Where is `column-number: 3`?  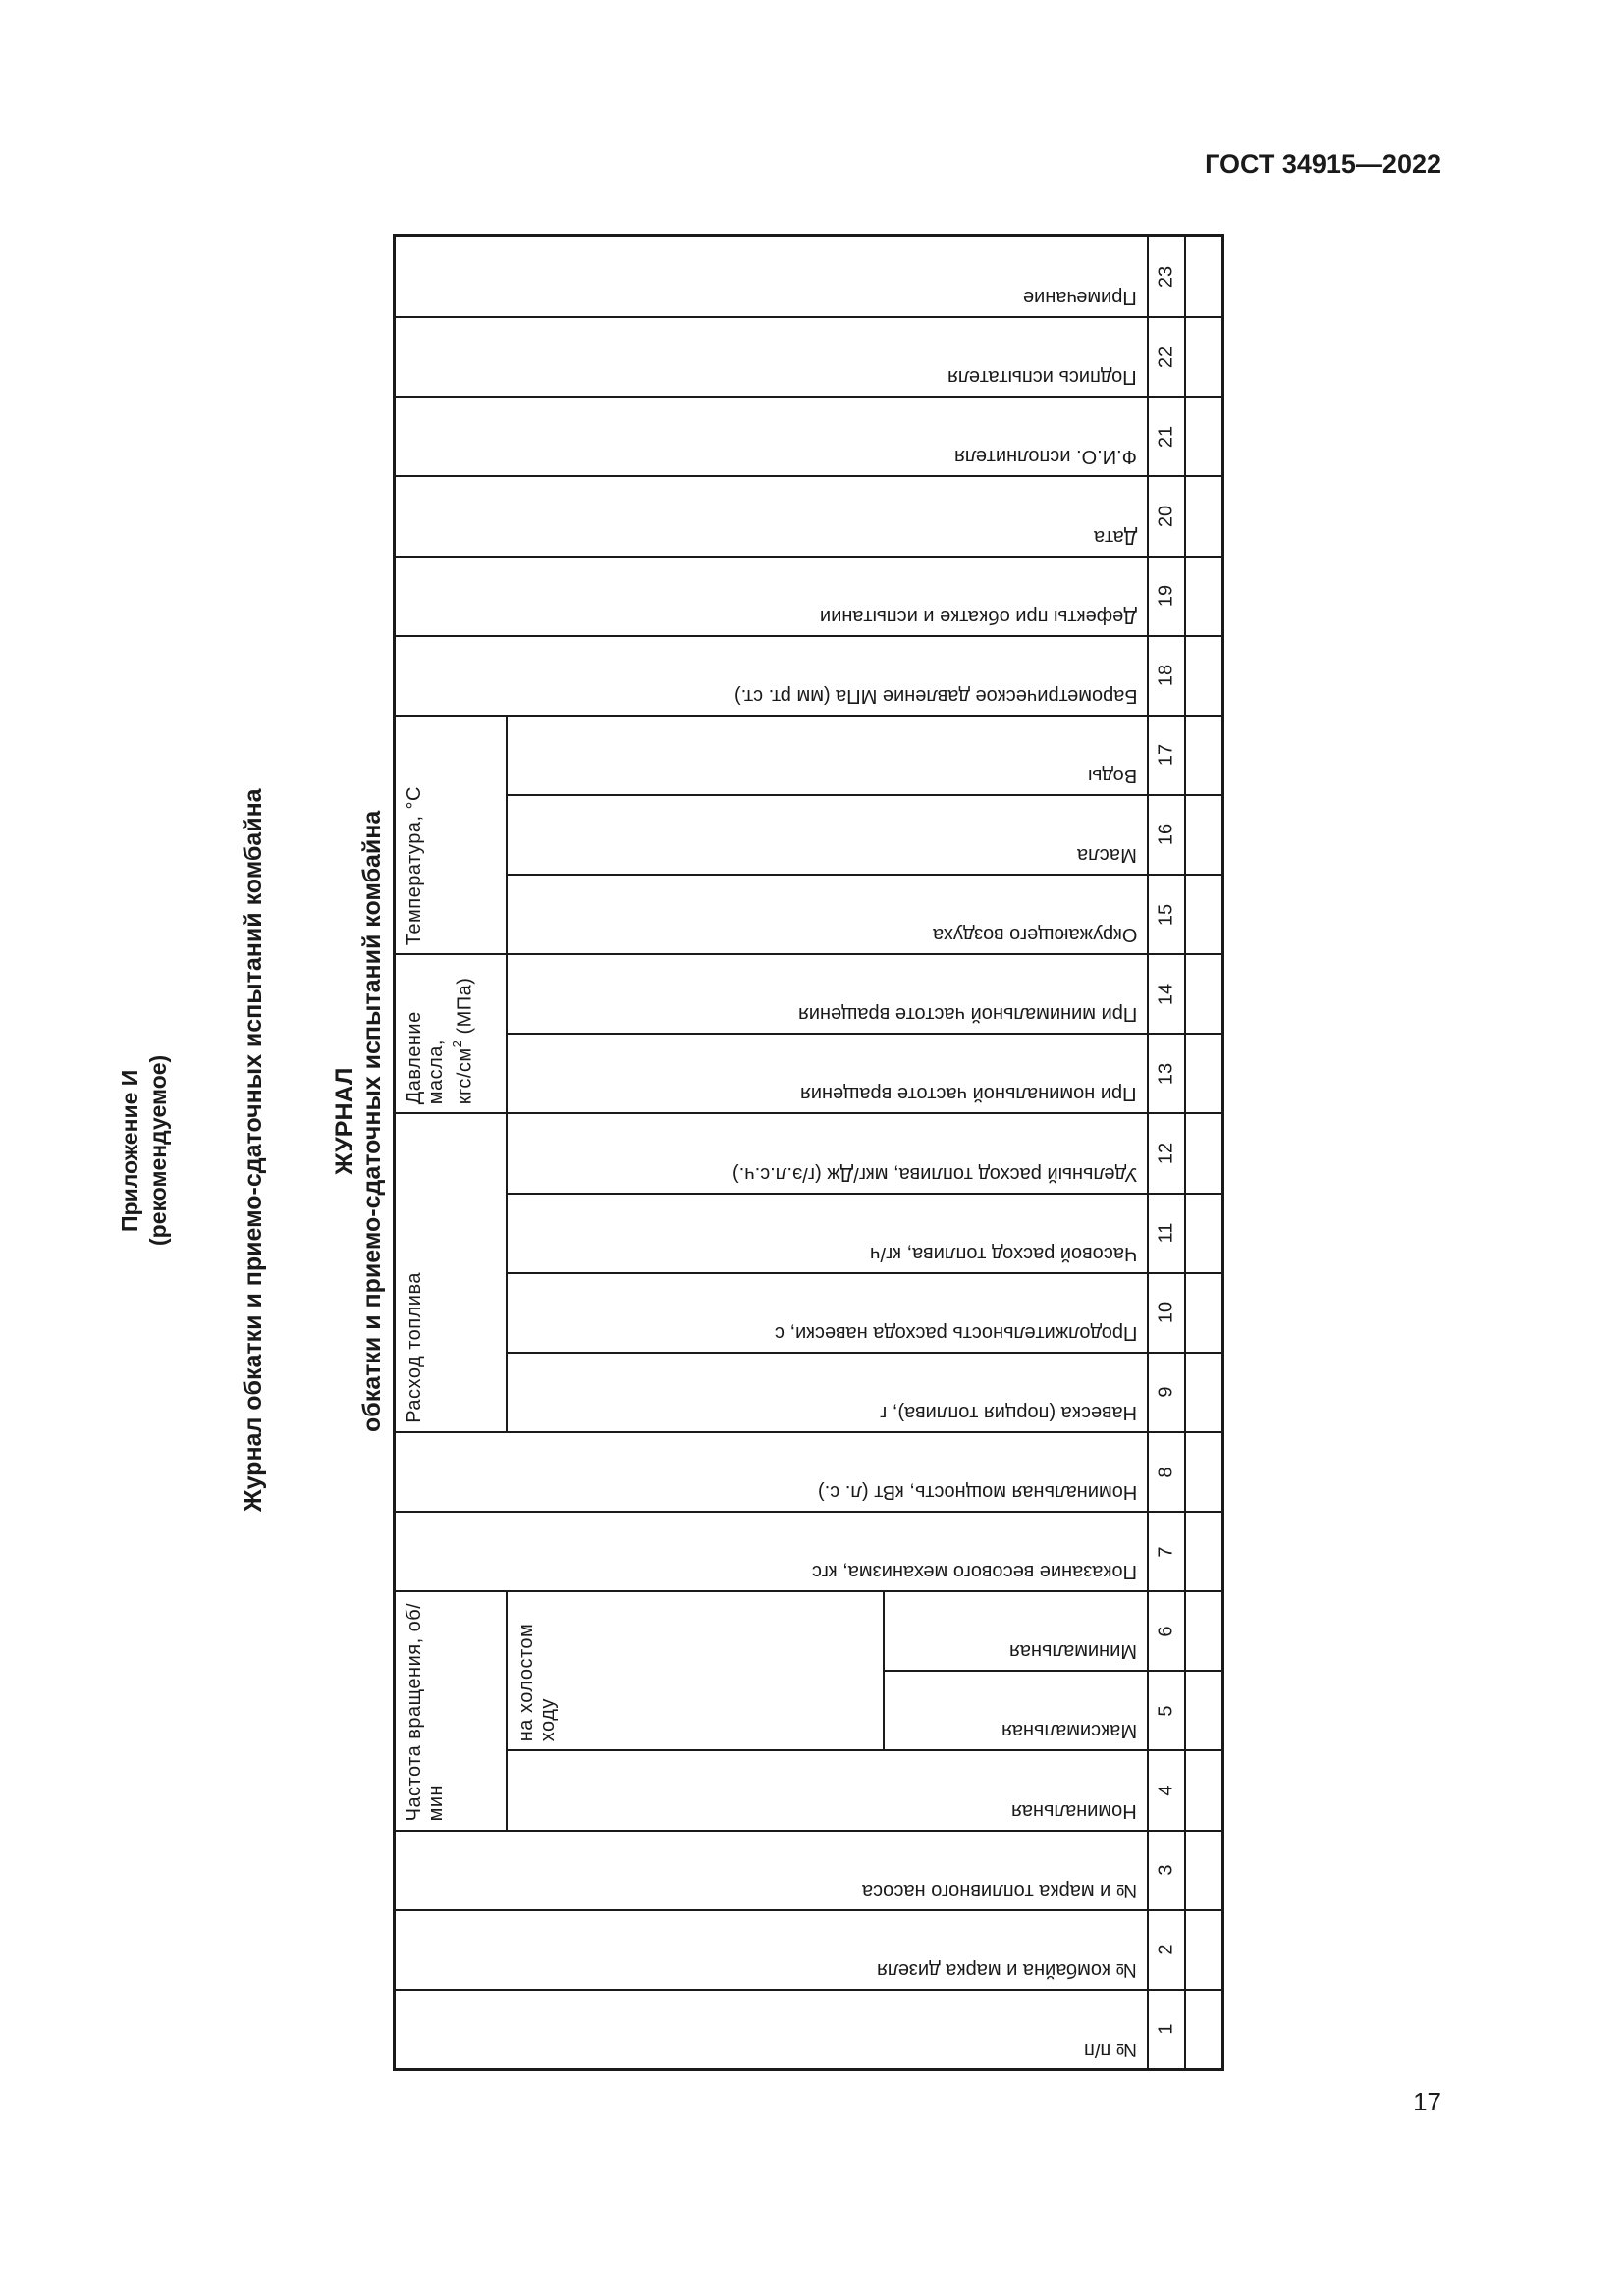 column-number: 3 is located at coordinates (1166, 1870).